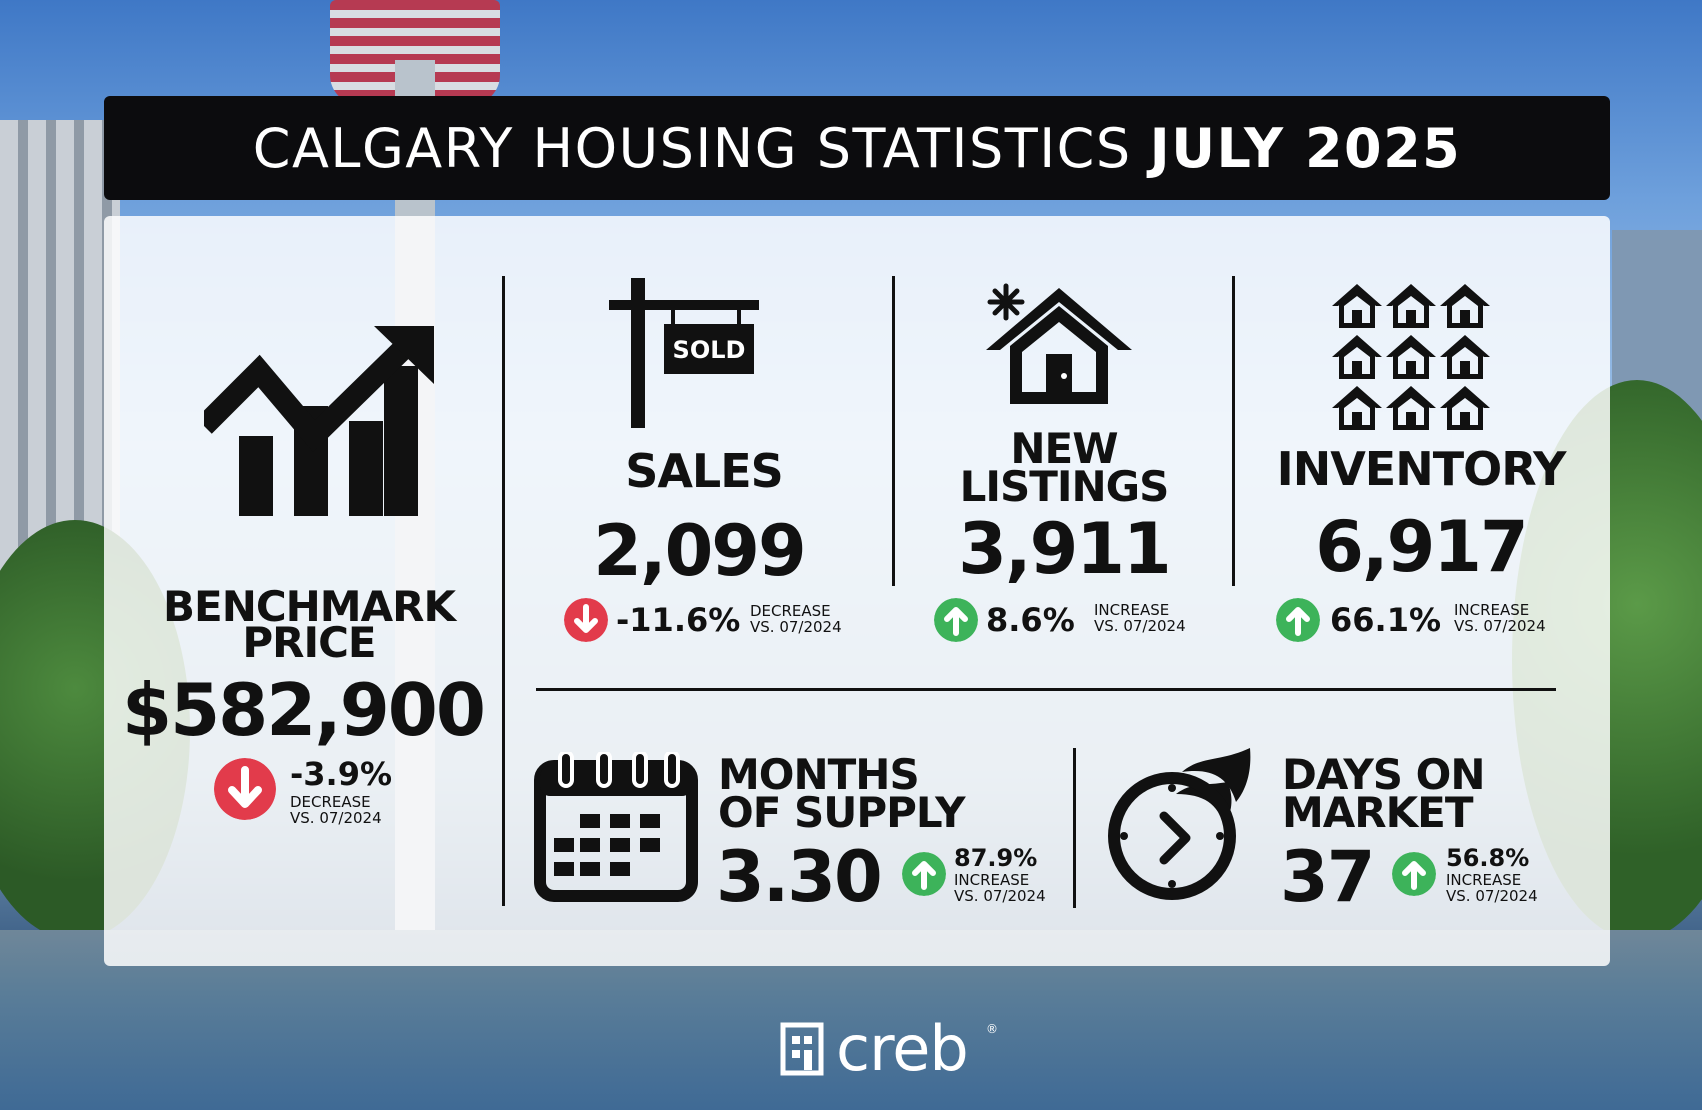 The height and width of the screenshot is (1110, 1702). Describe the element at coordinates (341, 774) in the screenshot. I see `benchmark-change: -3.9%` at that location.